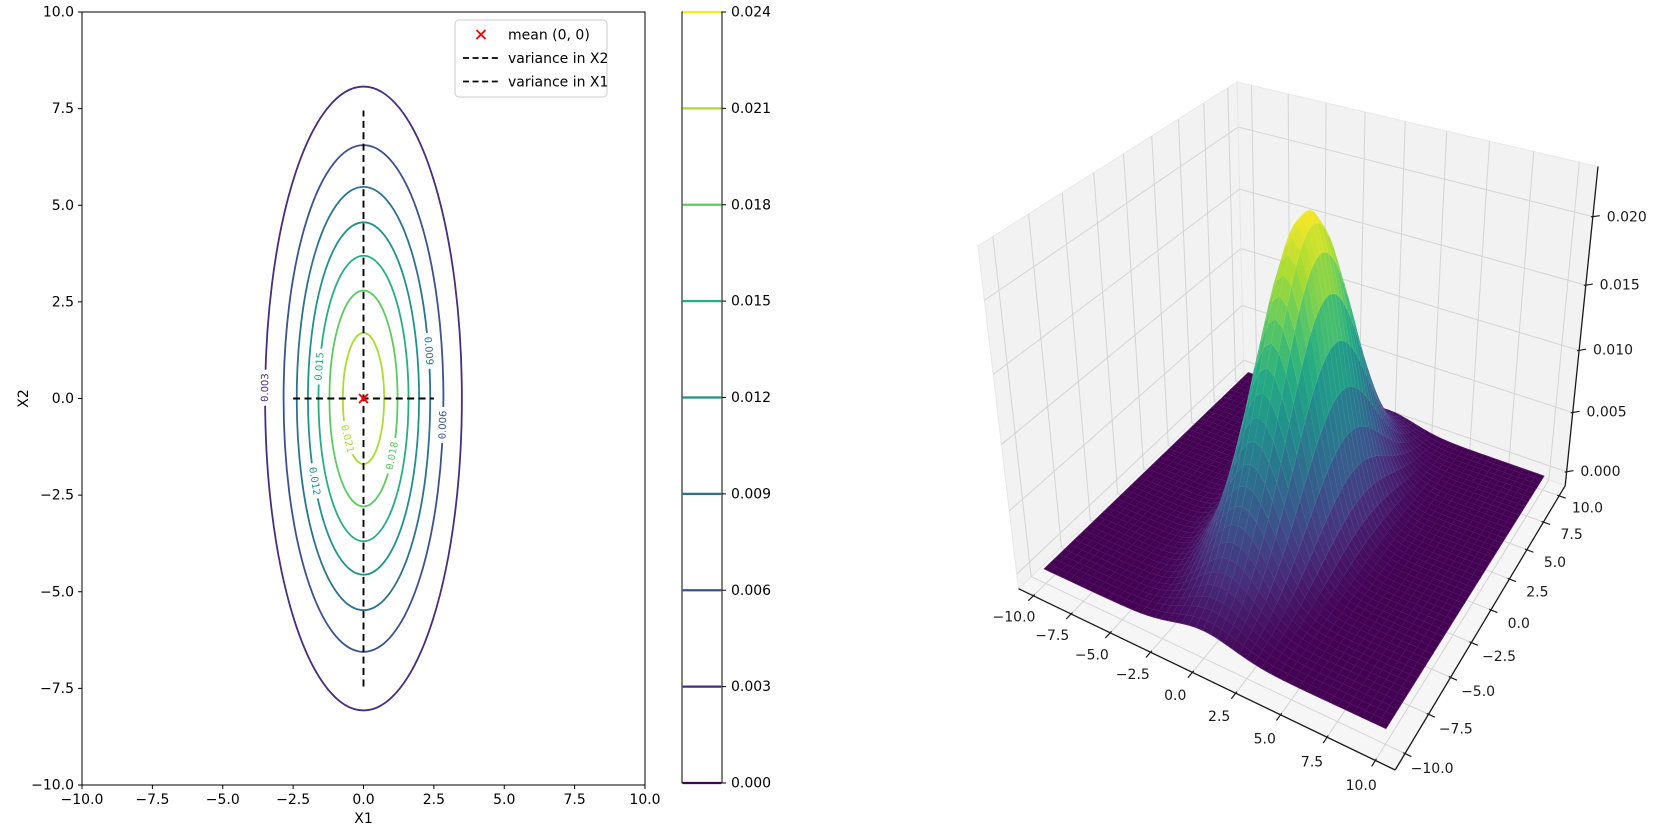 The image size is (1653, 838). What do you see at coordinates (63, 302) in the screenshot?
I see `y-tick-label: 2.5` at bounding box center [63, 302].